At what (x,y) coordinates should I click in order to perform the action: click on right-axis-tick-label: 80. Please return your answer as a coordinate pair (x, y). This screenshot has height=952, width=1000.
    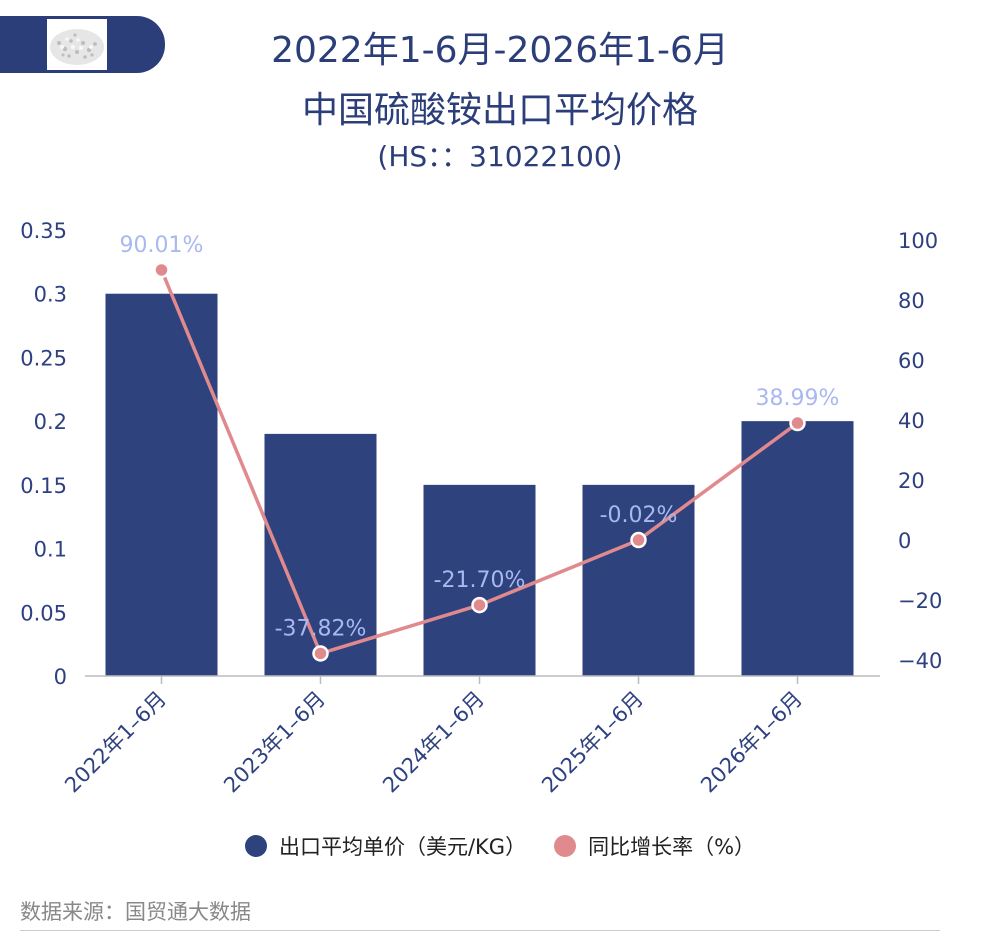
    Looking at the image, I should click on (911, 301).